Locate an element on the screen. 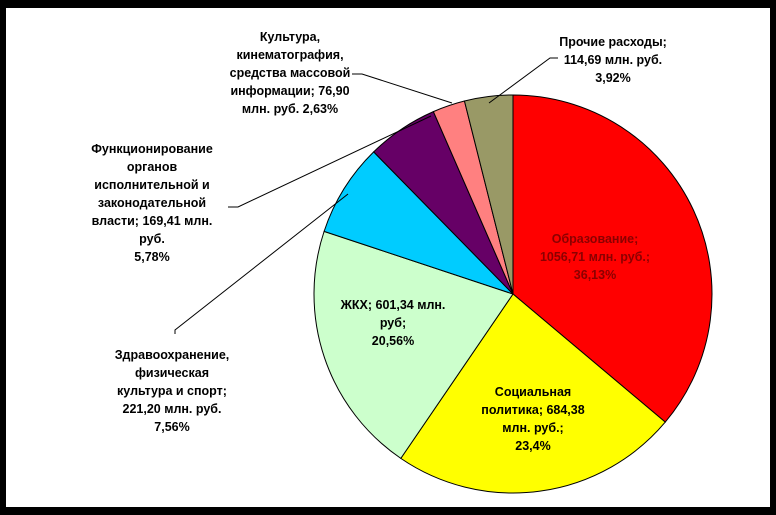 The image size is (776, 515). data-label-line: Функционирование is located at coordinates (152, 149).